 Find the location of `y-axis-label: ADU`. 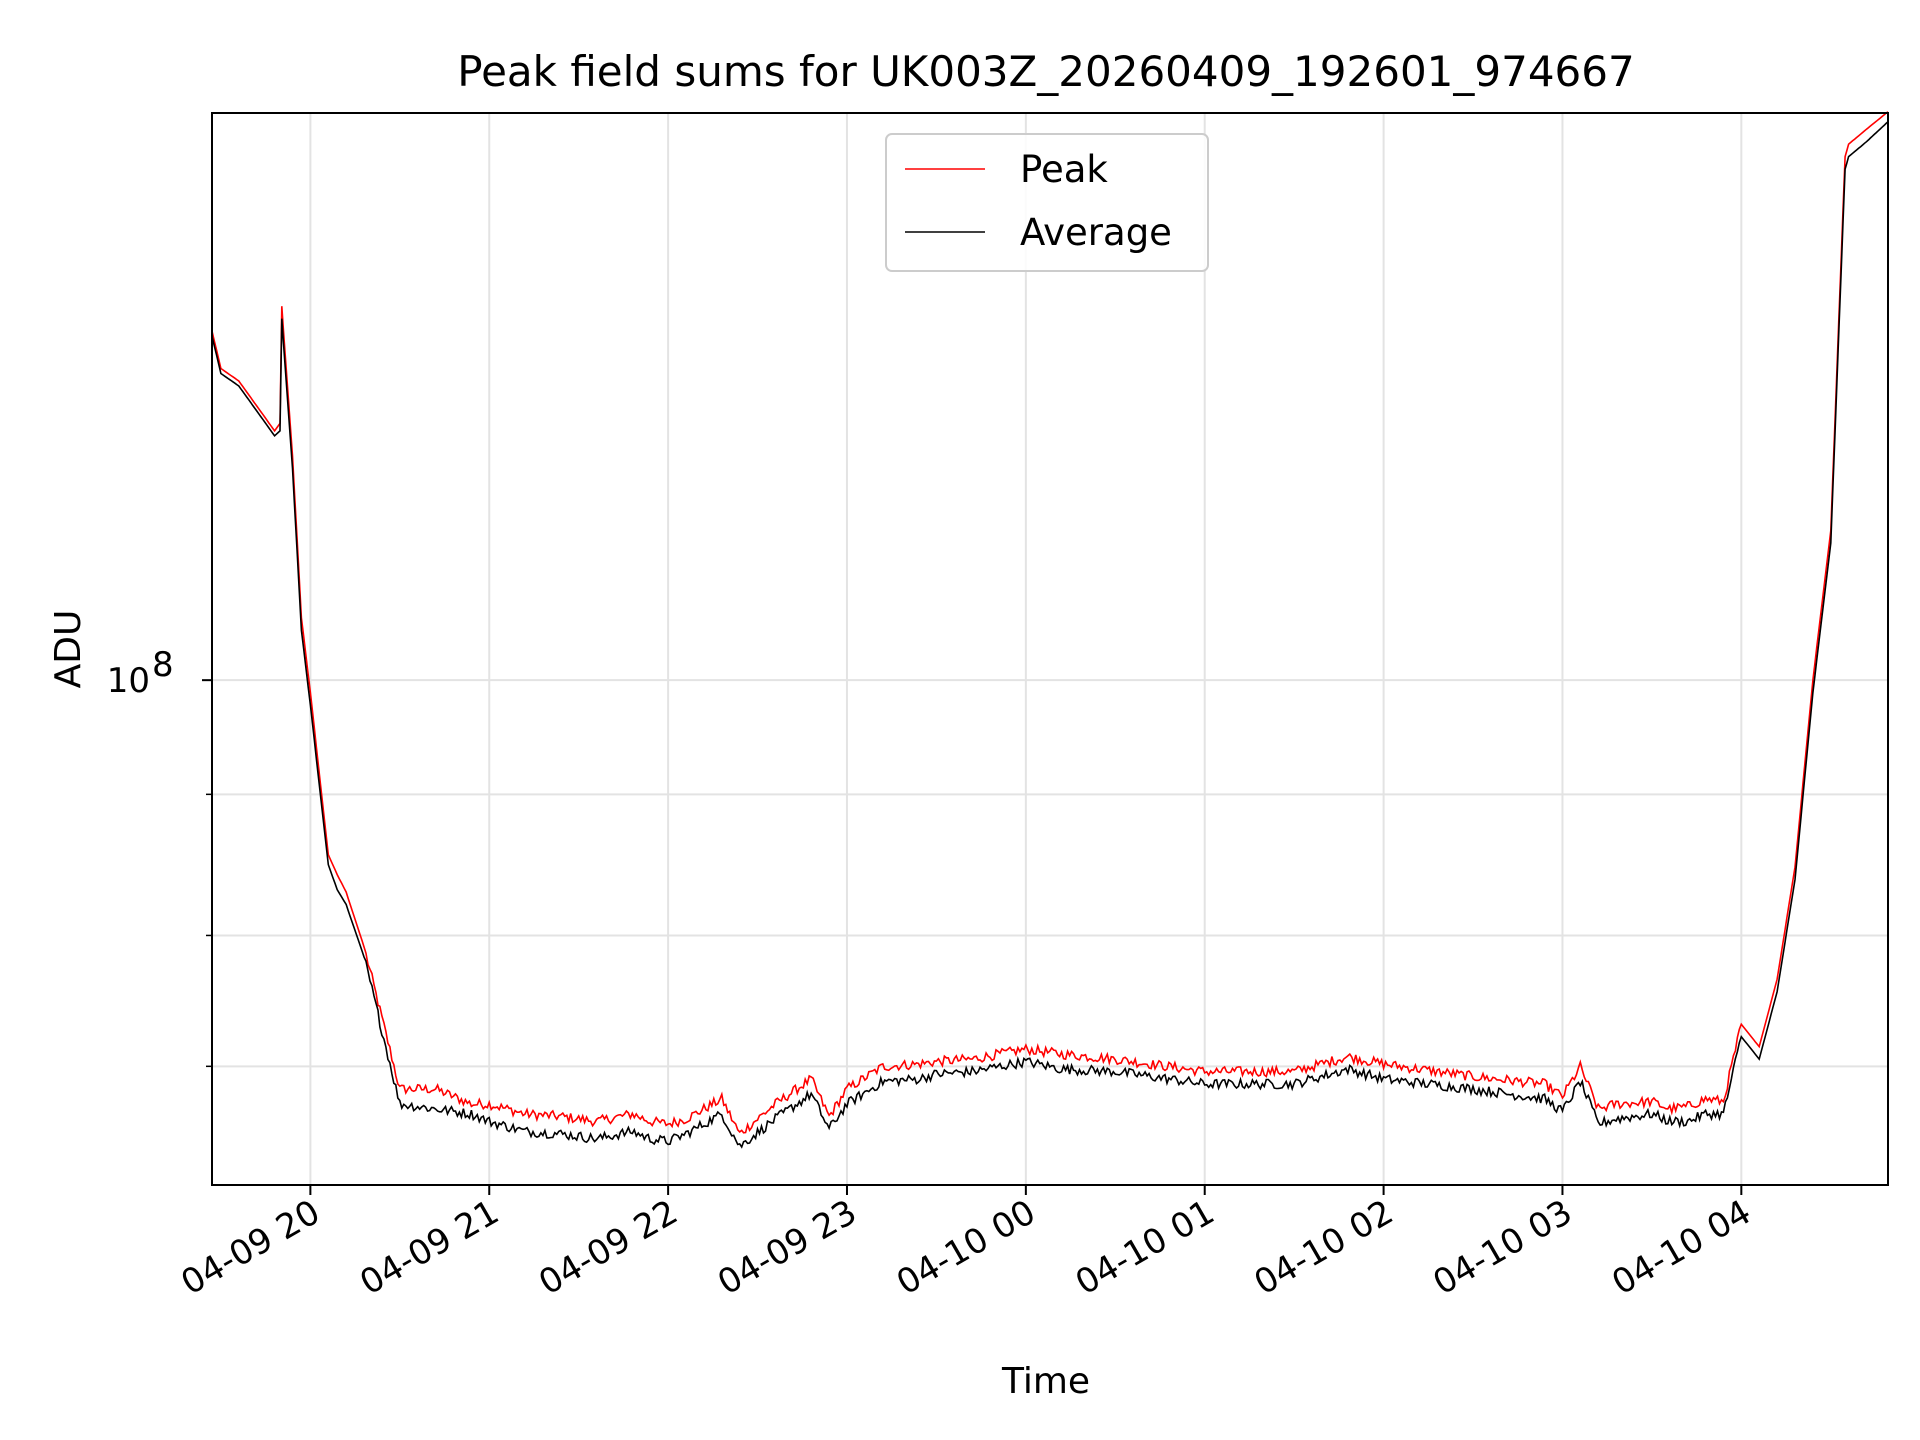

y-axis-label: ADU is located at coordinates (68, 649).